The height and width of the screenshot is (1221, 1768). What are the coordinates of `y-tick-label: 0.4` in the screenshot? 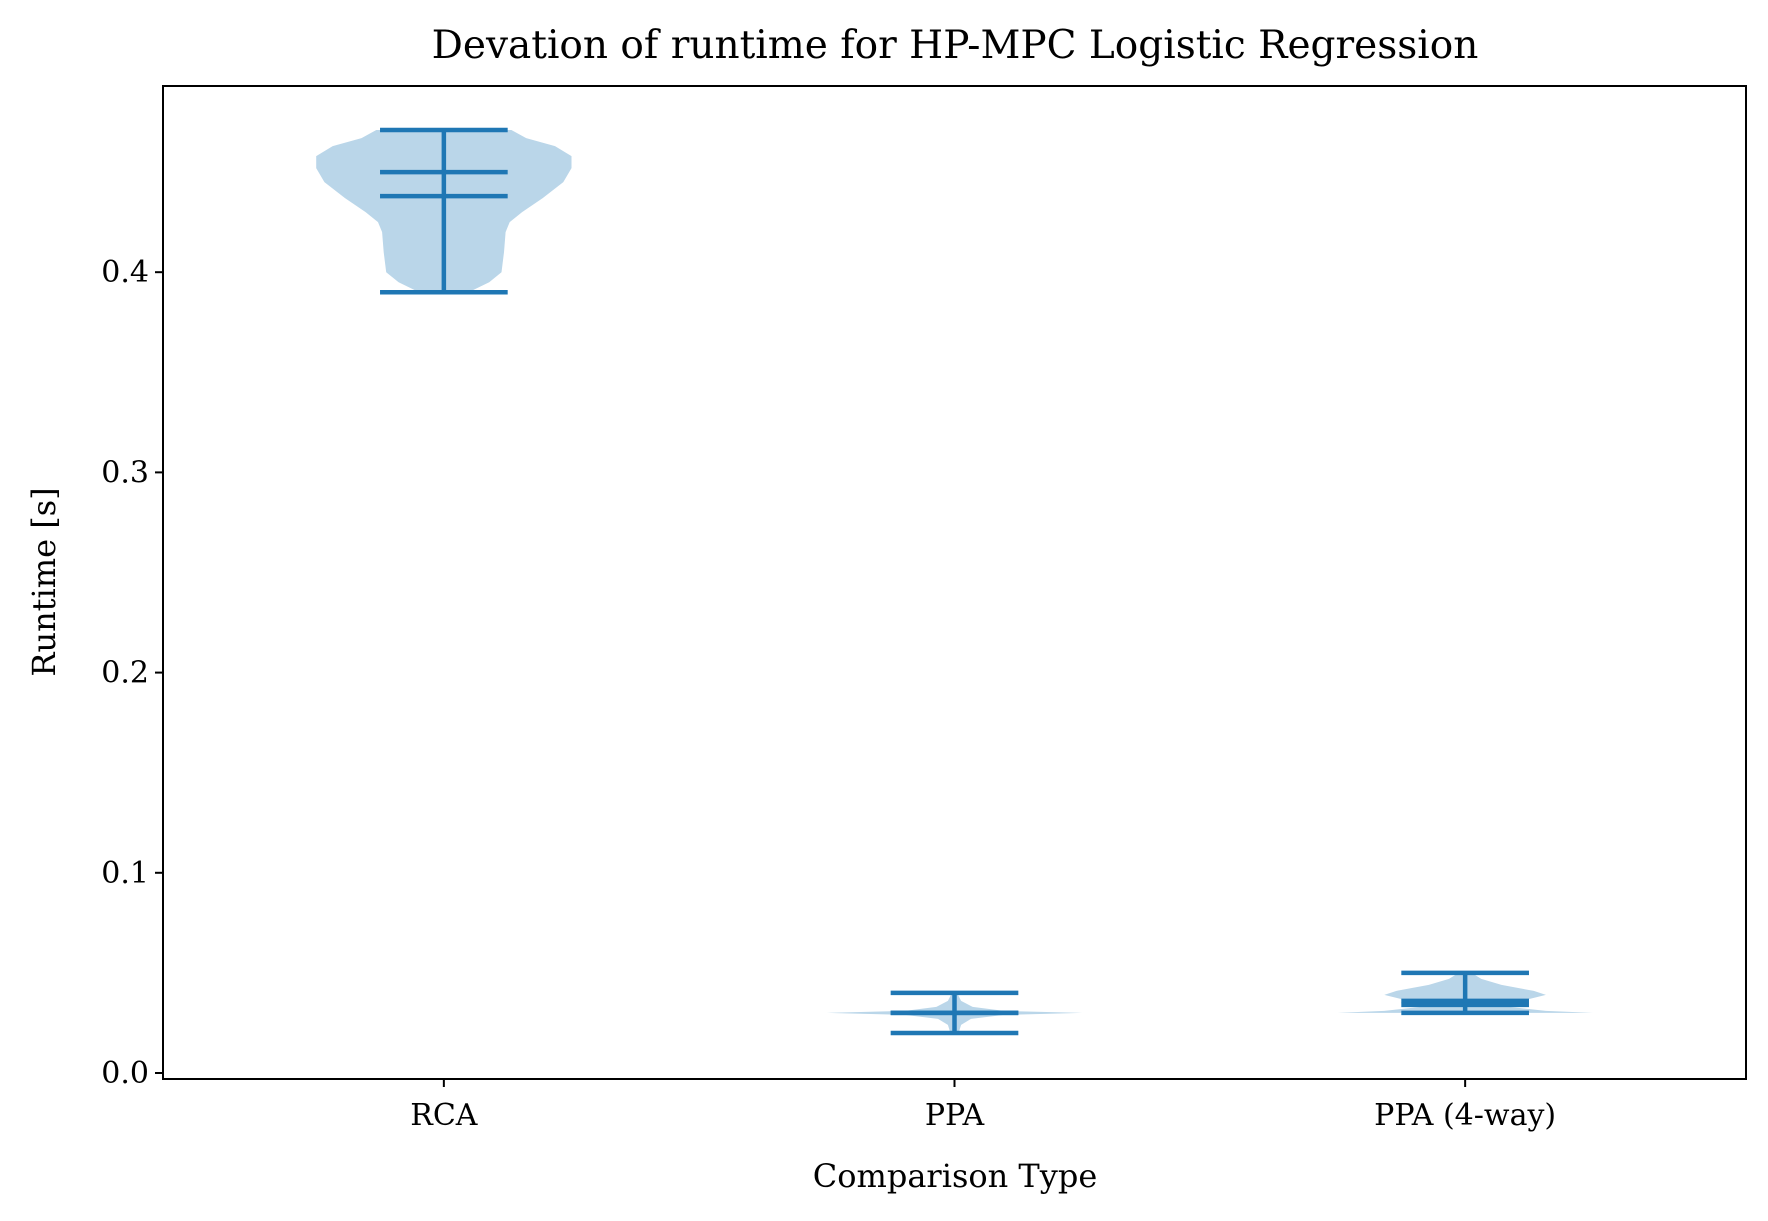 It's located at (125, 272).